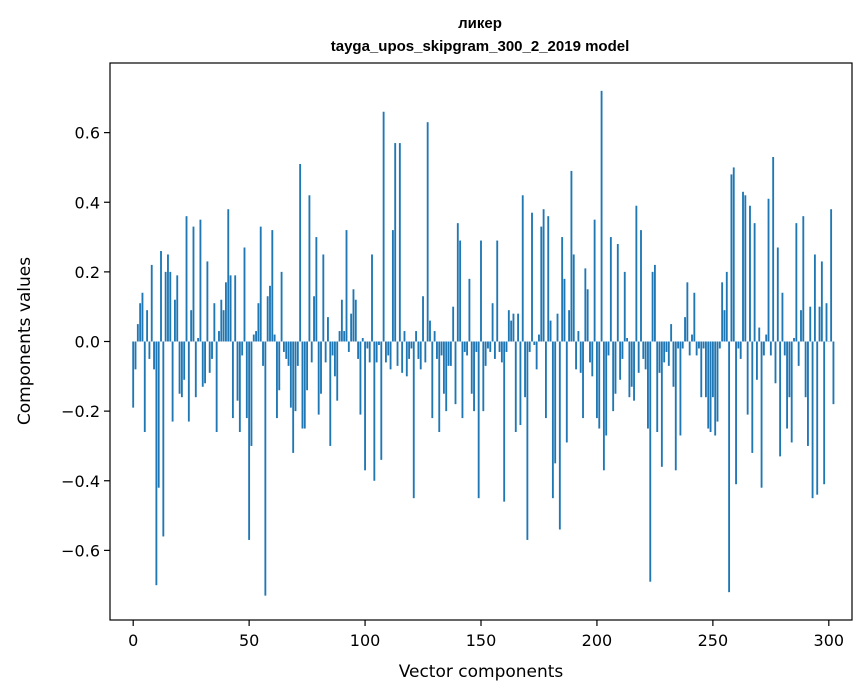 The image size is (867, 696). What do you see at coordinates (80, 481) in the screenshot?
I see `y-tick-label: −0.4` at bounding box center [80, 481].